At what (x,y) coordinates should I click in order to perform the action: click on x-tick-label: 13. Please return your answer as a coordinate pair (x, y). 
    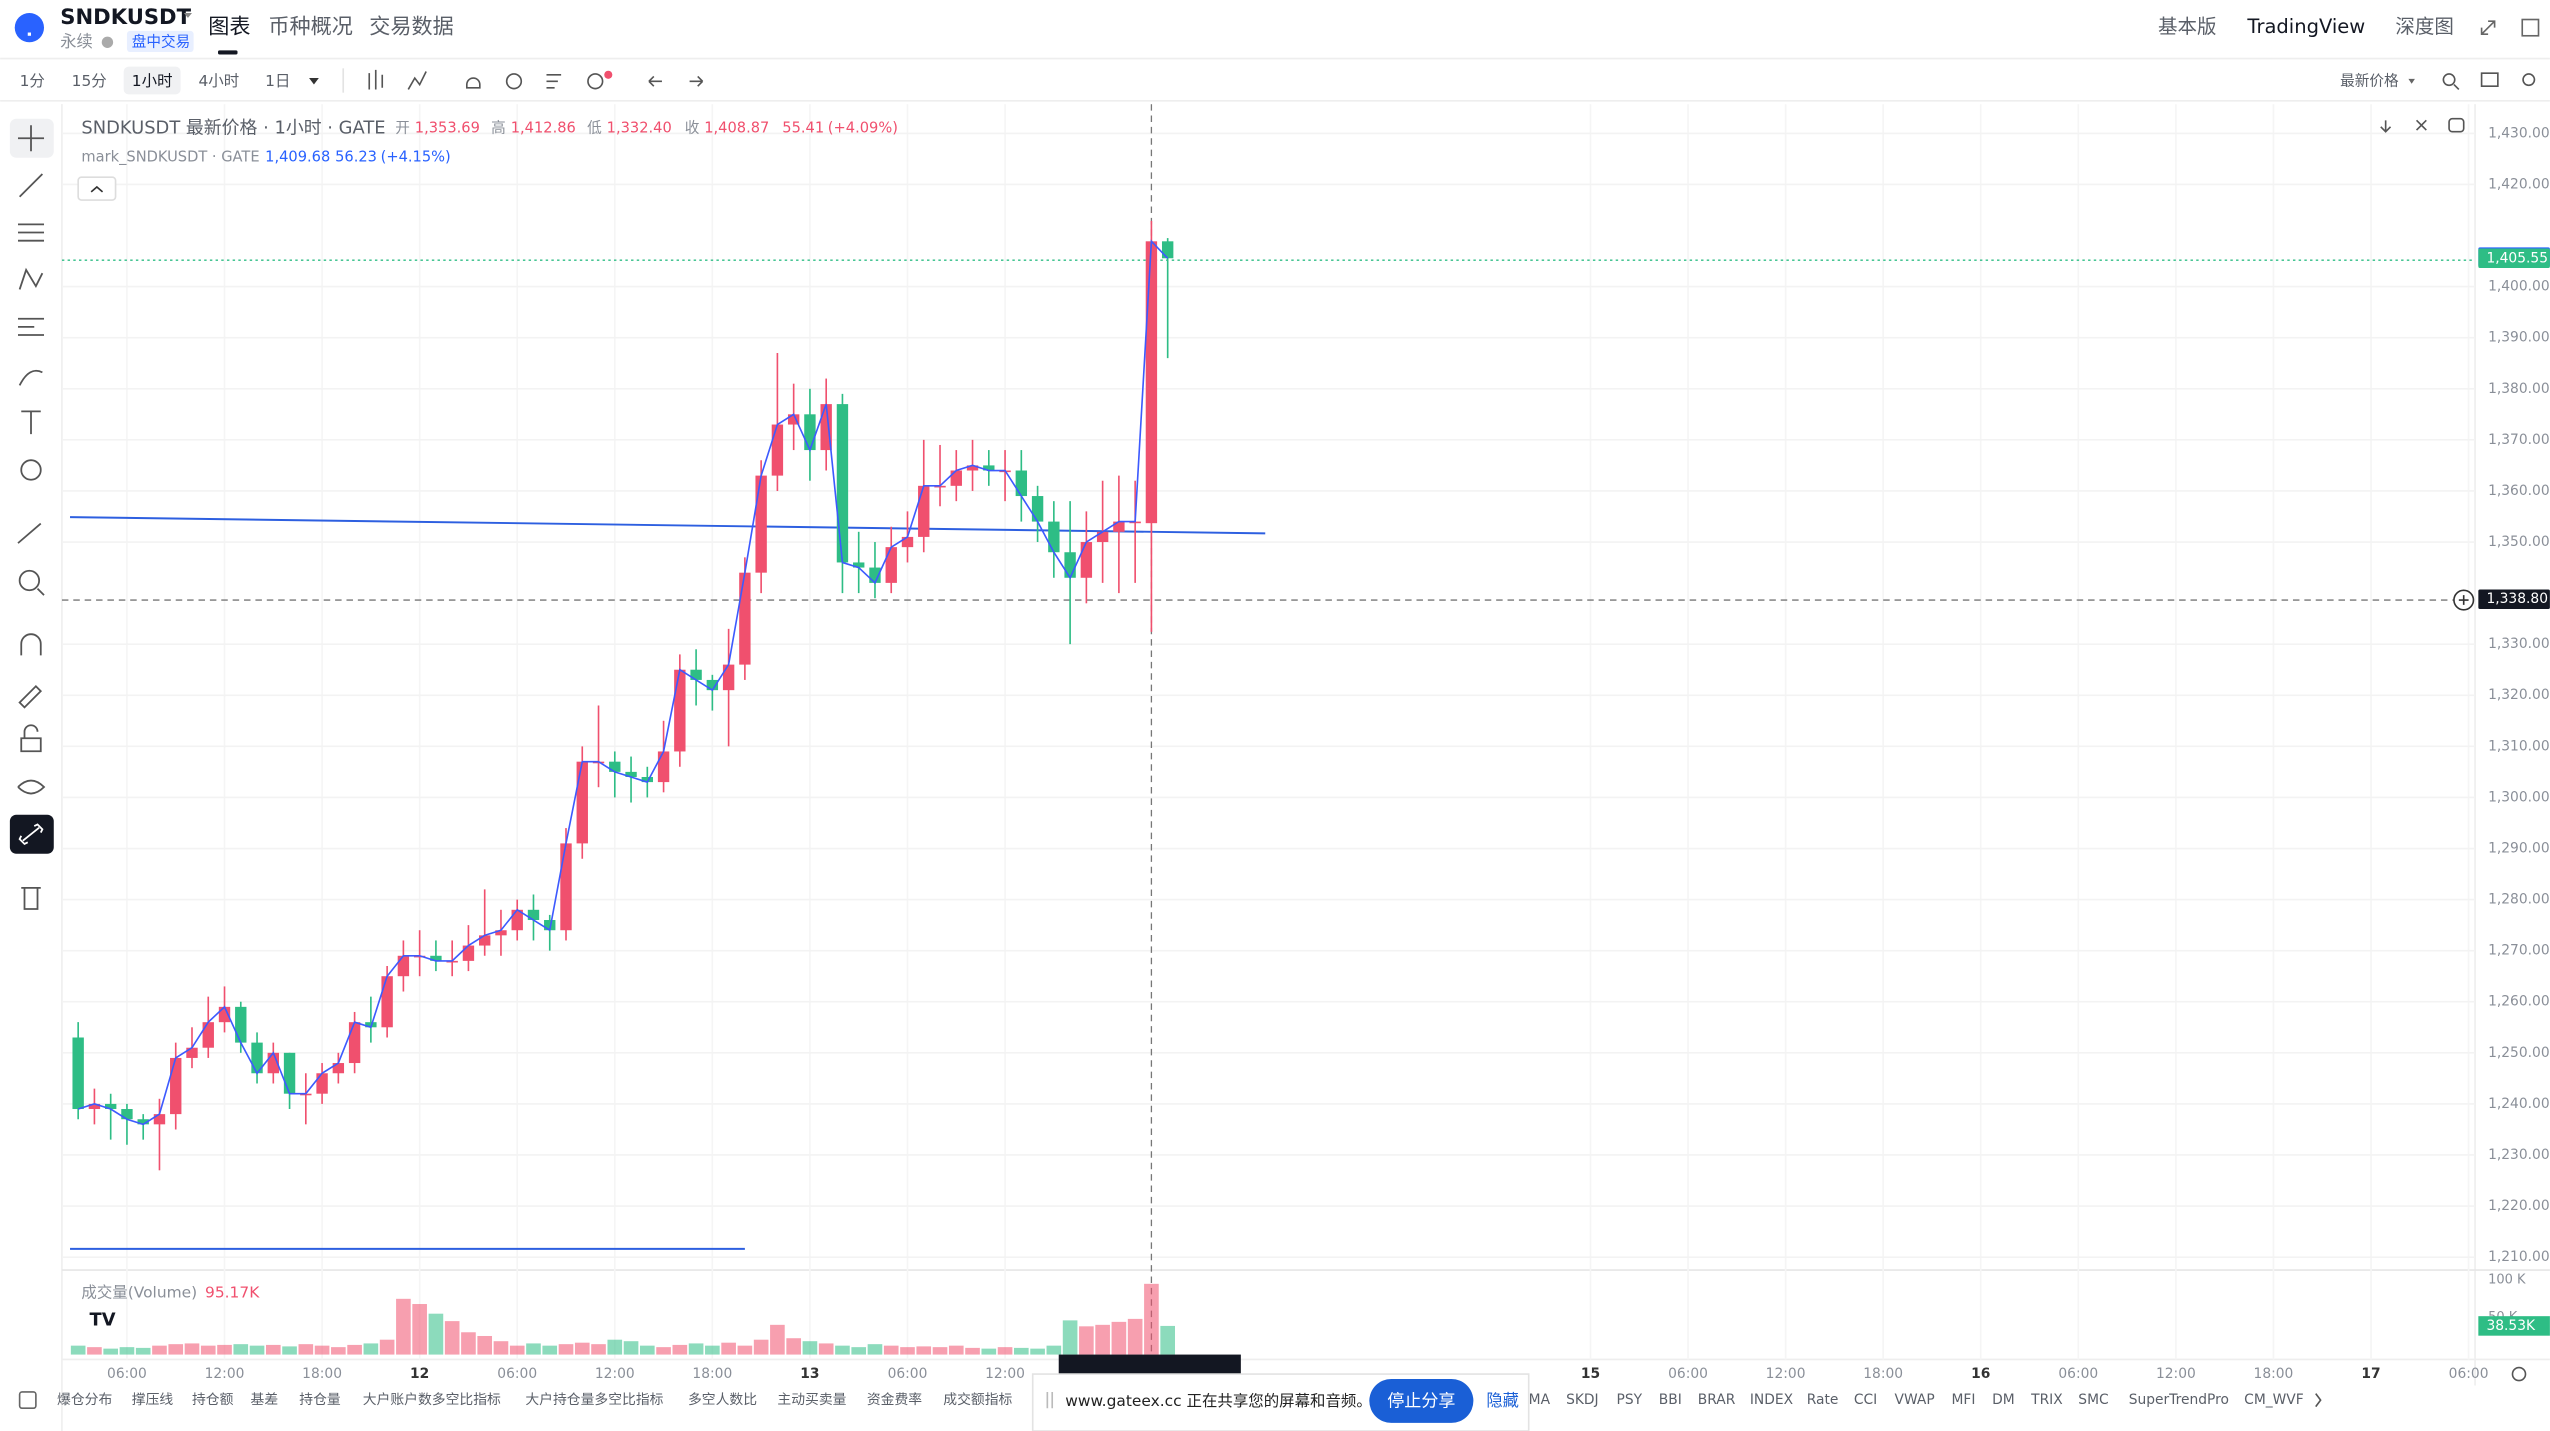
    Looking at the image, I should click on (809, 1374).